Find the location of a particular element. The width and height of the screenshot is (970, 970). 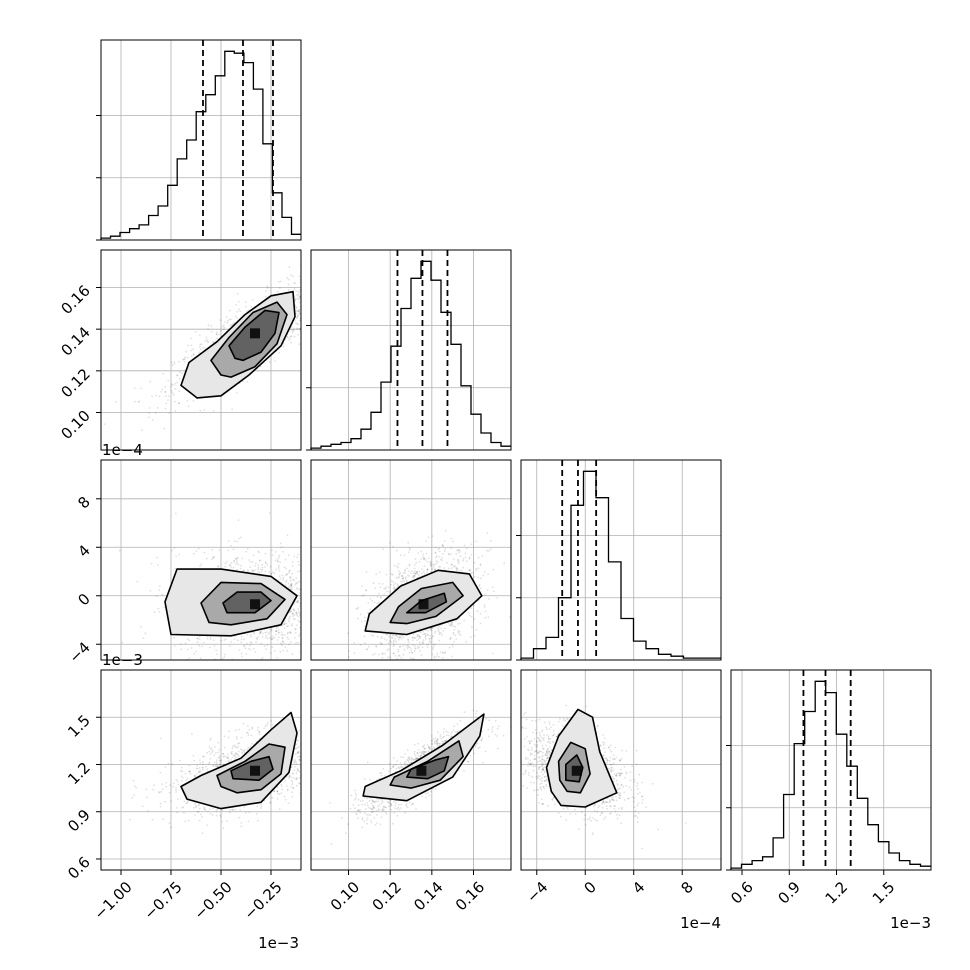

panel-content is located at coordinates (235, 772).